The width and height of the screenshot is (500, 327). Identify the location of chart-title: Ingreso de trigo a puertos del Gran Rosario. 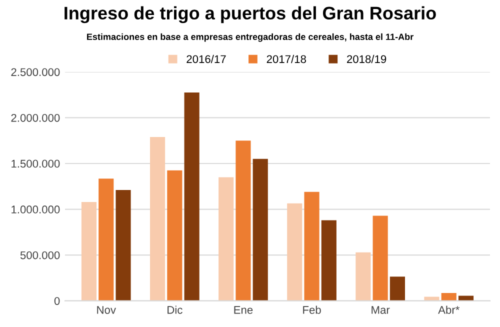
(250, 15).